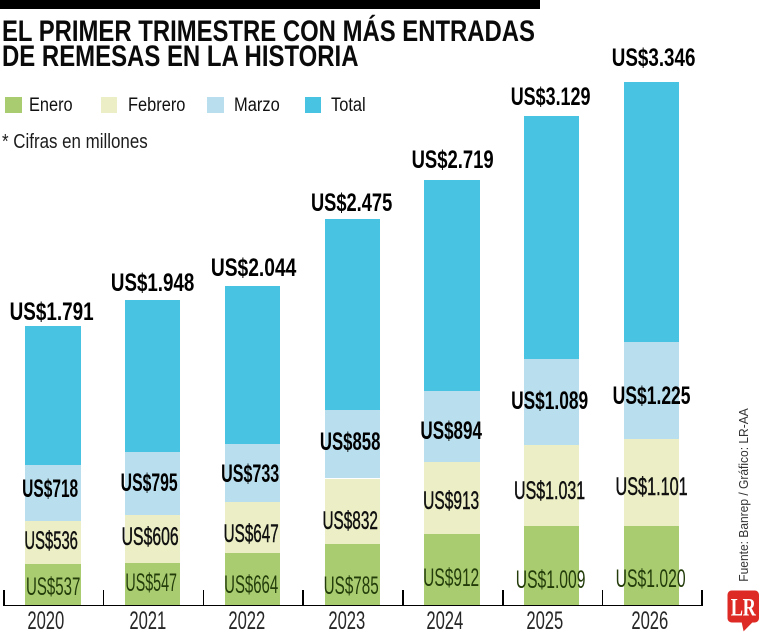  What do you see at coordinates (744, 607) in the screenshot?
I see `svg-text: LR` at bounding box center [744, 607].